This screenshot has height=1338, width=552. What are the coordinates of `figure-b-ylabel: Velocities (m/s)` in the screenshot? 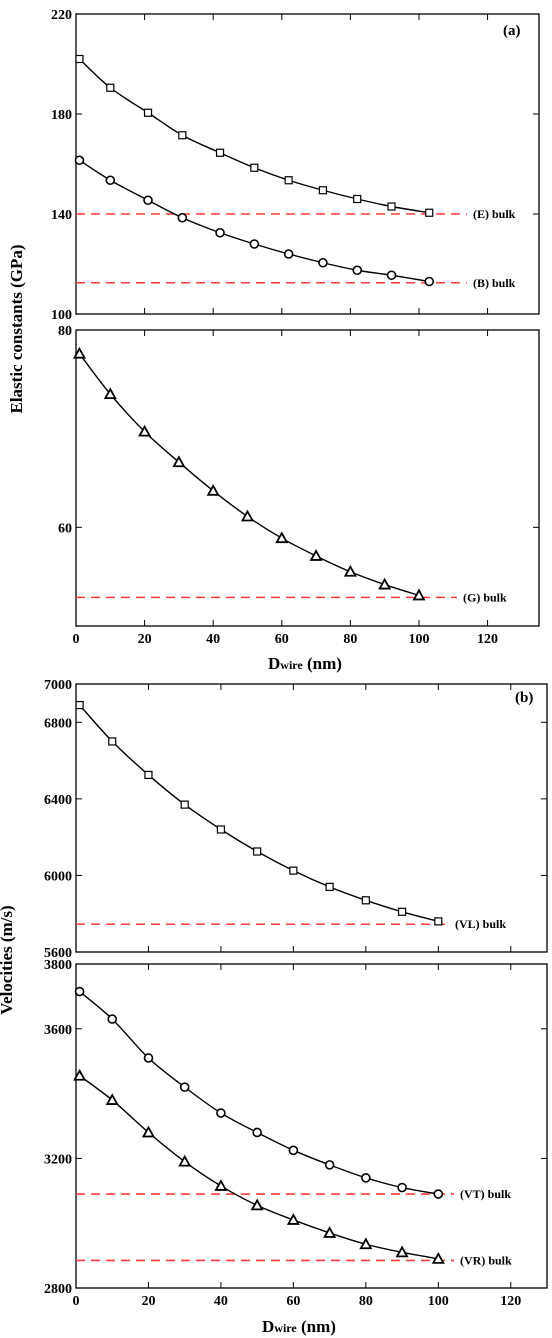 It's located at (8, 959).